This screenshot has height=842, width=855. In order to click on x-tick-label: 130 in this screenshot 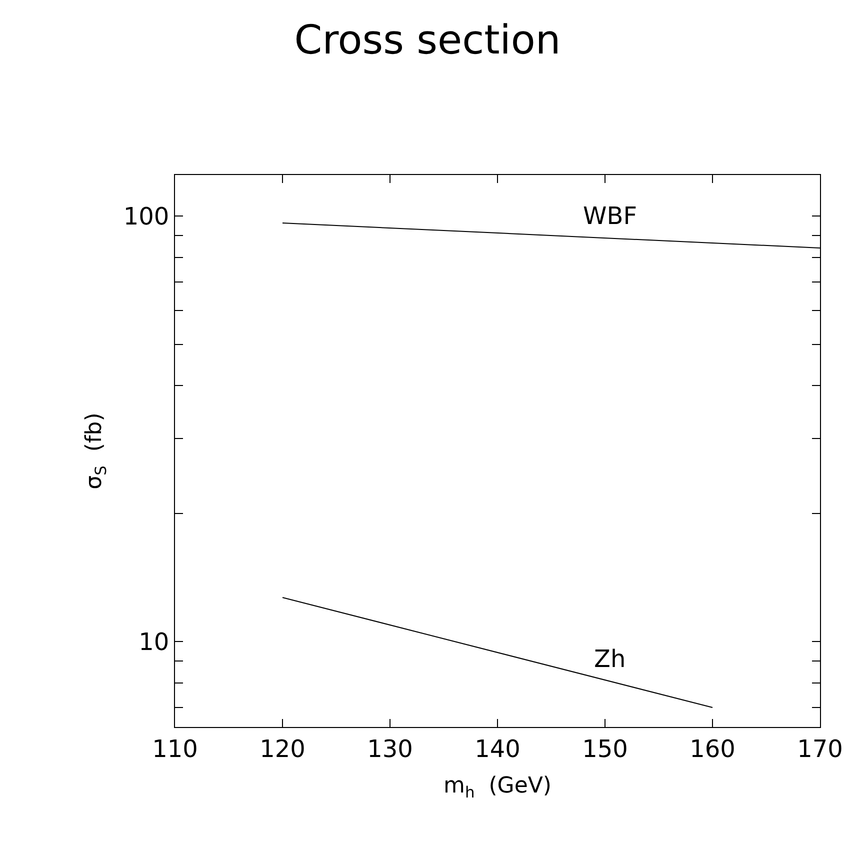, I will do `click(390, 748)`.